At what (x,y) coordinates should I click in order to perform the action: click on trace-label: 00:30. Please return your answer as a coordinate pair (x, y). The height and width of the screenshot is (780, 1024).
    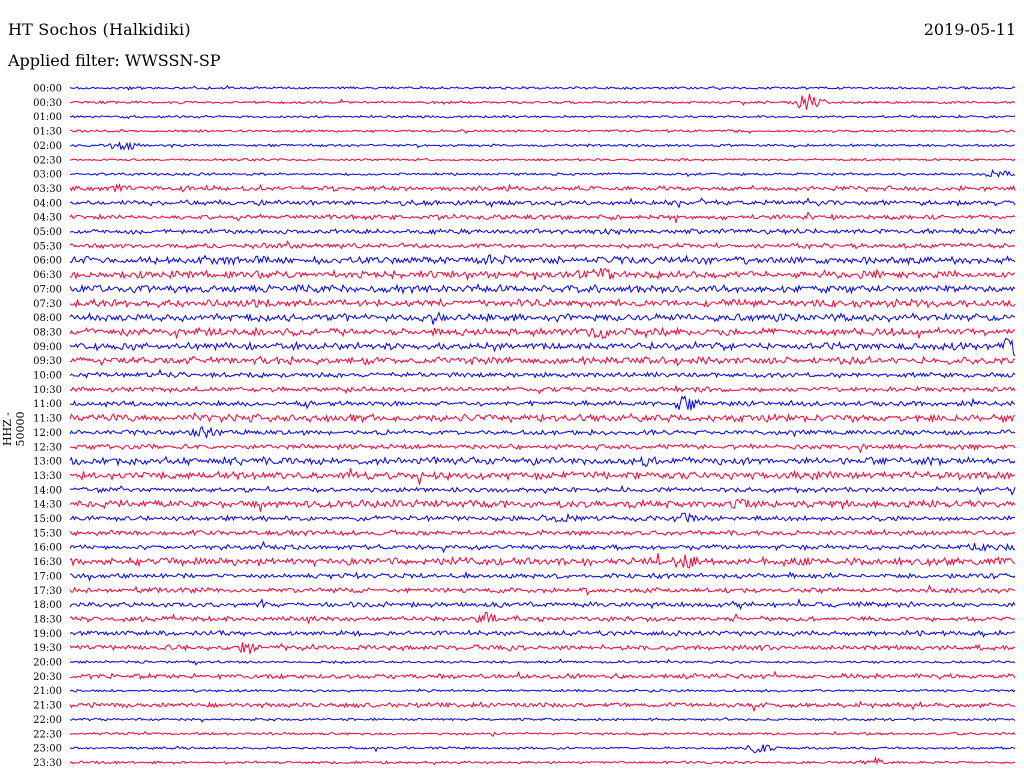
    Looking at the image, I should click on (47, 103).